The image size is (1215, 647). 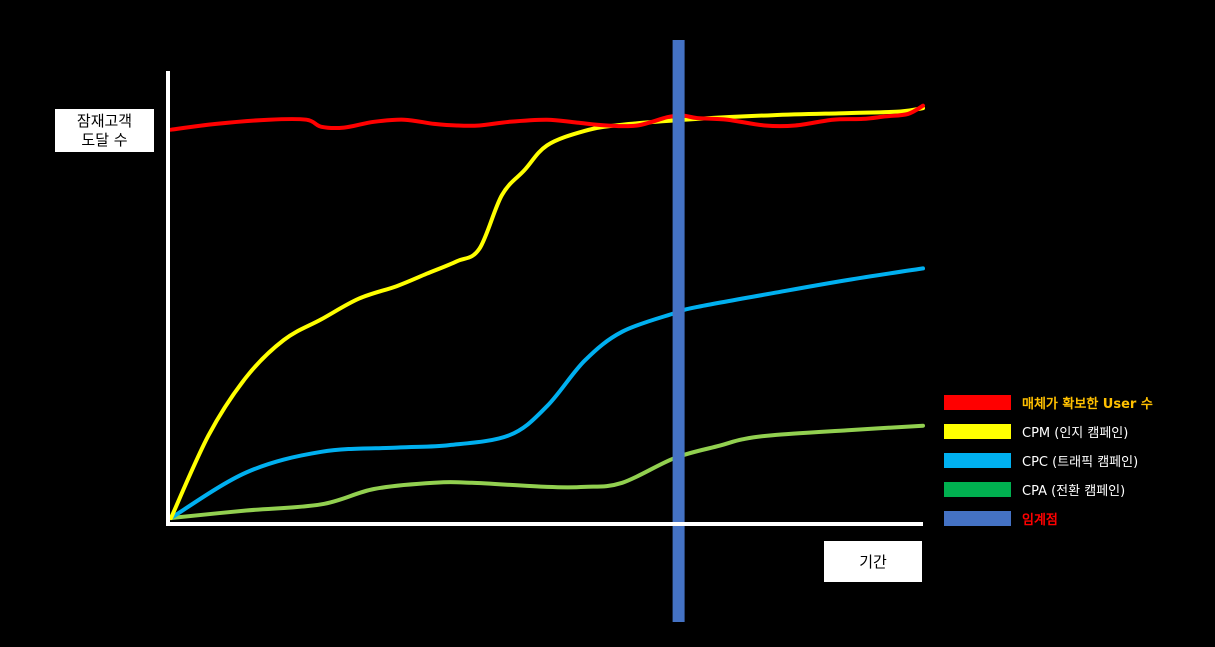 What do you see at coordinates (1080, 462) in the screenshot?
I see `legend-label: CPC (트래픽 캠페인)` at bounding box center [1080, 462].